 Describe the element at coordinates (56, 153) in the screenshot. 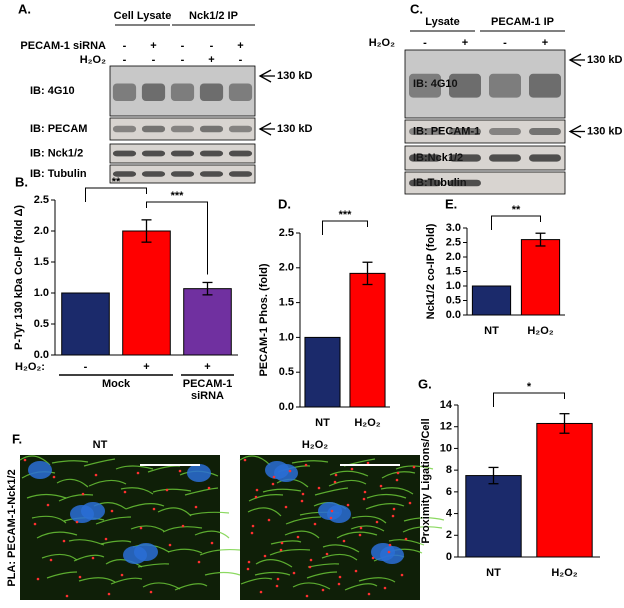

I see `blot-row-label: IB: Nck1/2` at that location.